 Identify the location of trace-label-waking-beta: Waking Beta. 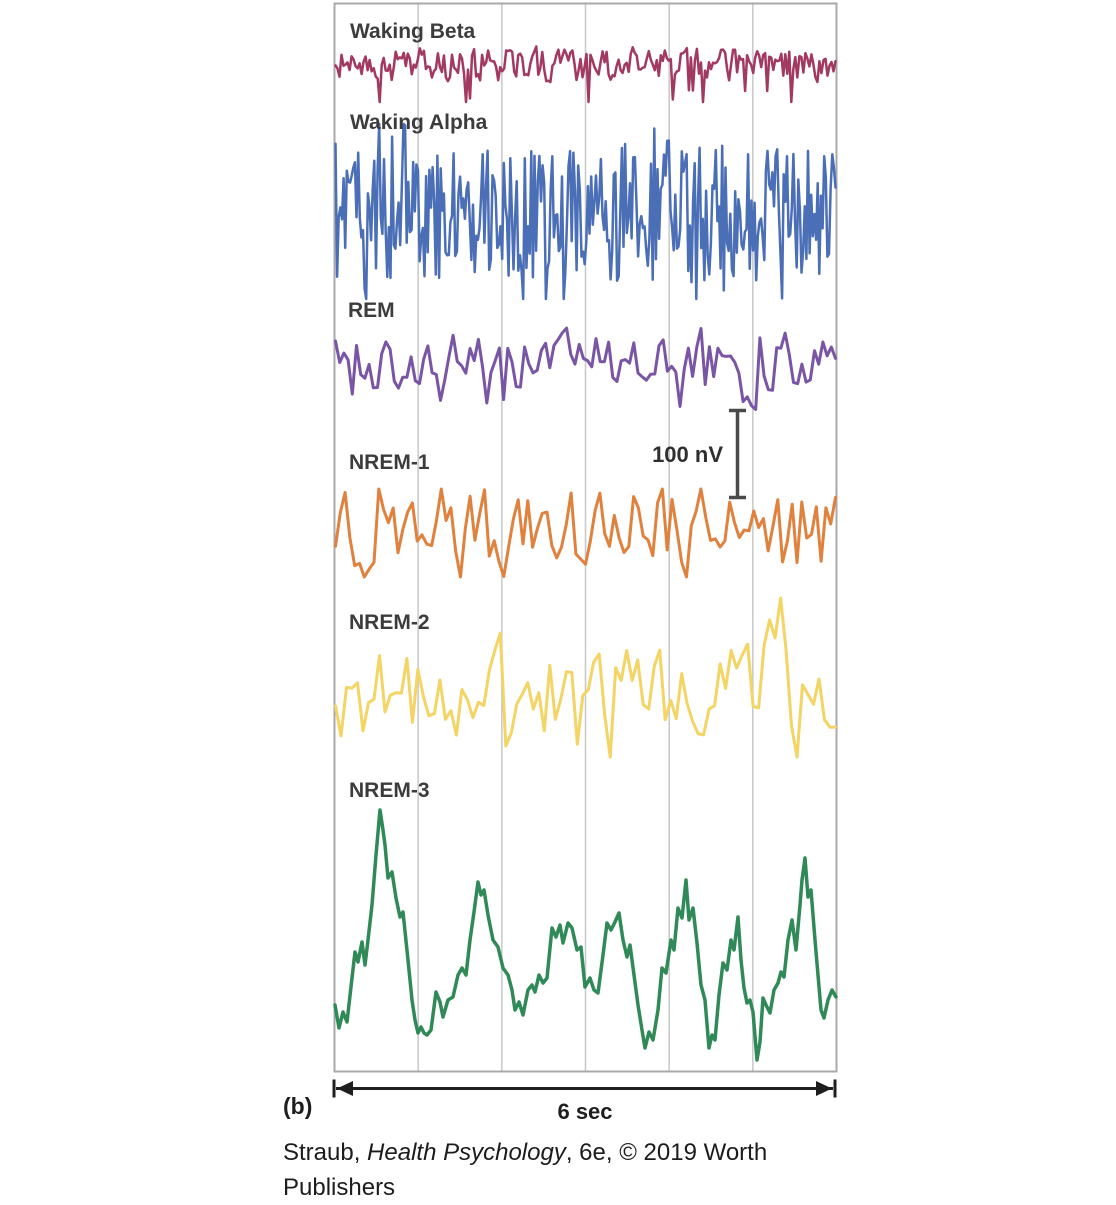
(413, 31).